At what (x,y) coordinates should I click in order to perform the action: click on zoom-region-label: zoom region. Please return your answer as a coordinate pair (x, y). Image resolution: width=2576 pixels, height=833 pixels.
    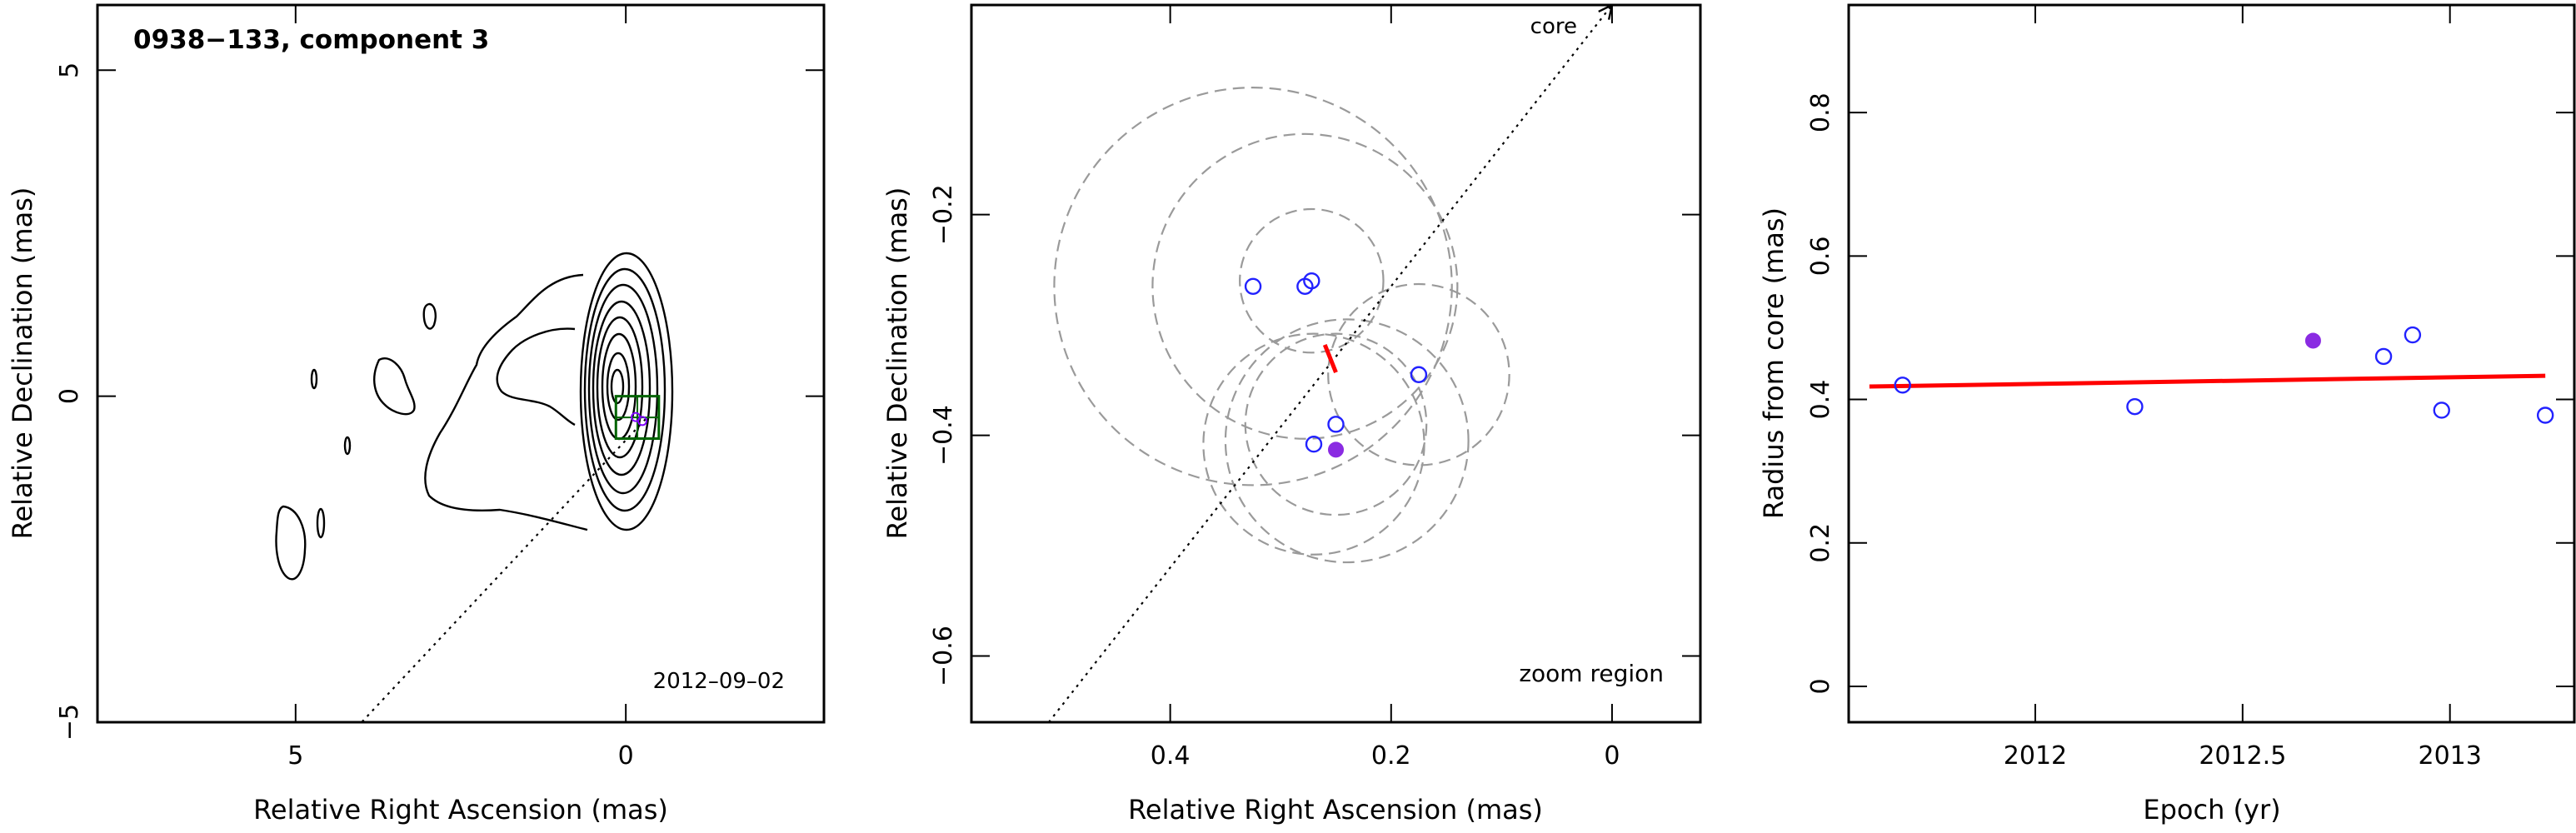
    Looking at the image, I should click on (1591, 673).